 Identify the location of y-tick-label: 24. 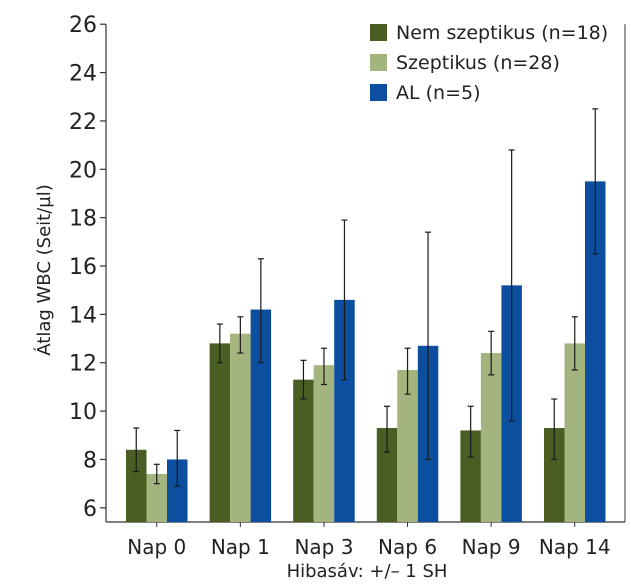
(83, 74).